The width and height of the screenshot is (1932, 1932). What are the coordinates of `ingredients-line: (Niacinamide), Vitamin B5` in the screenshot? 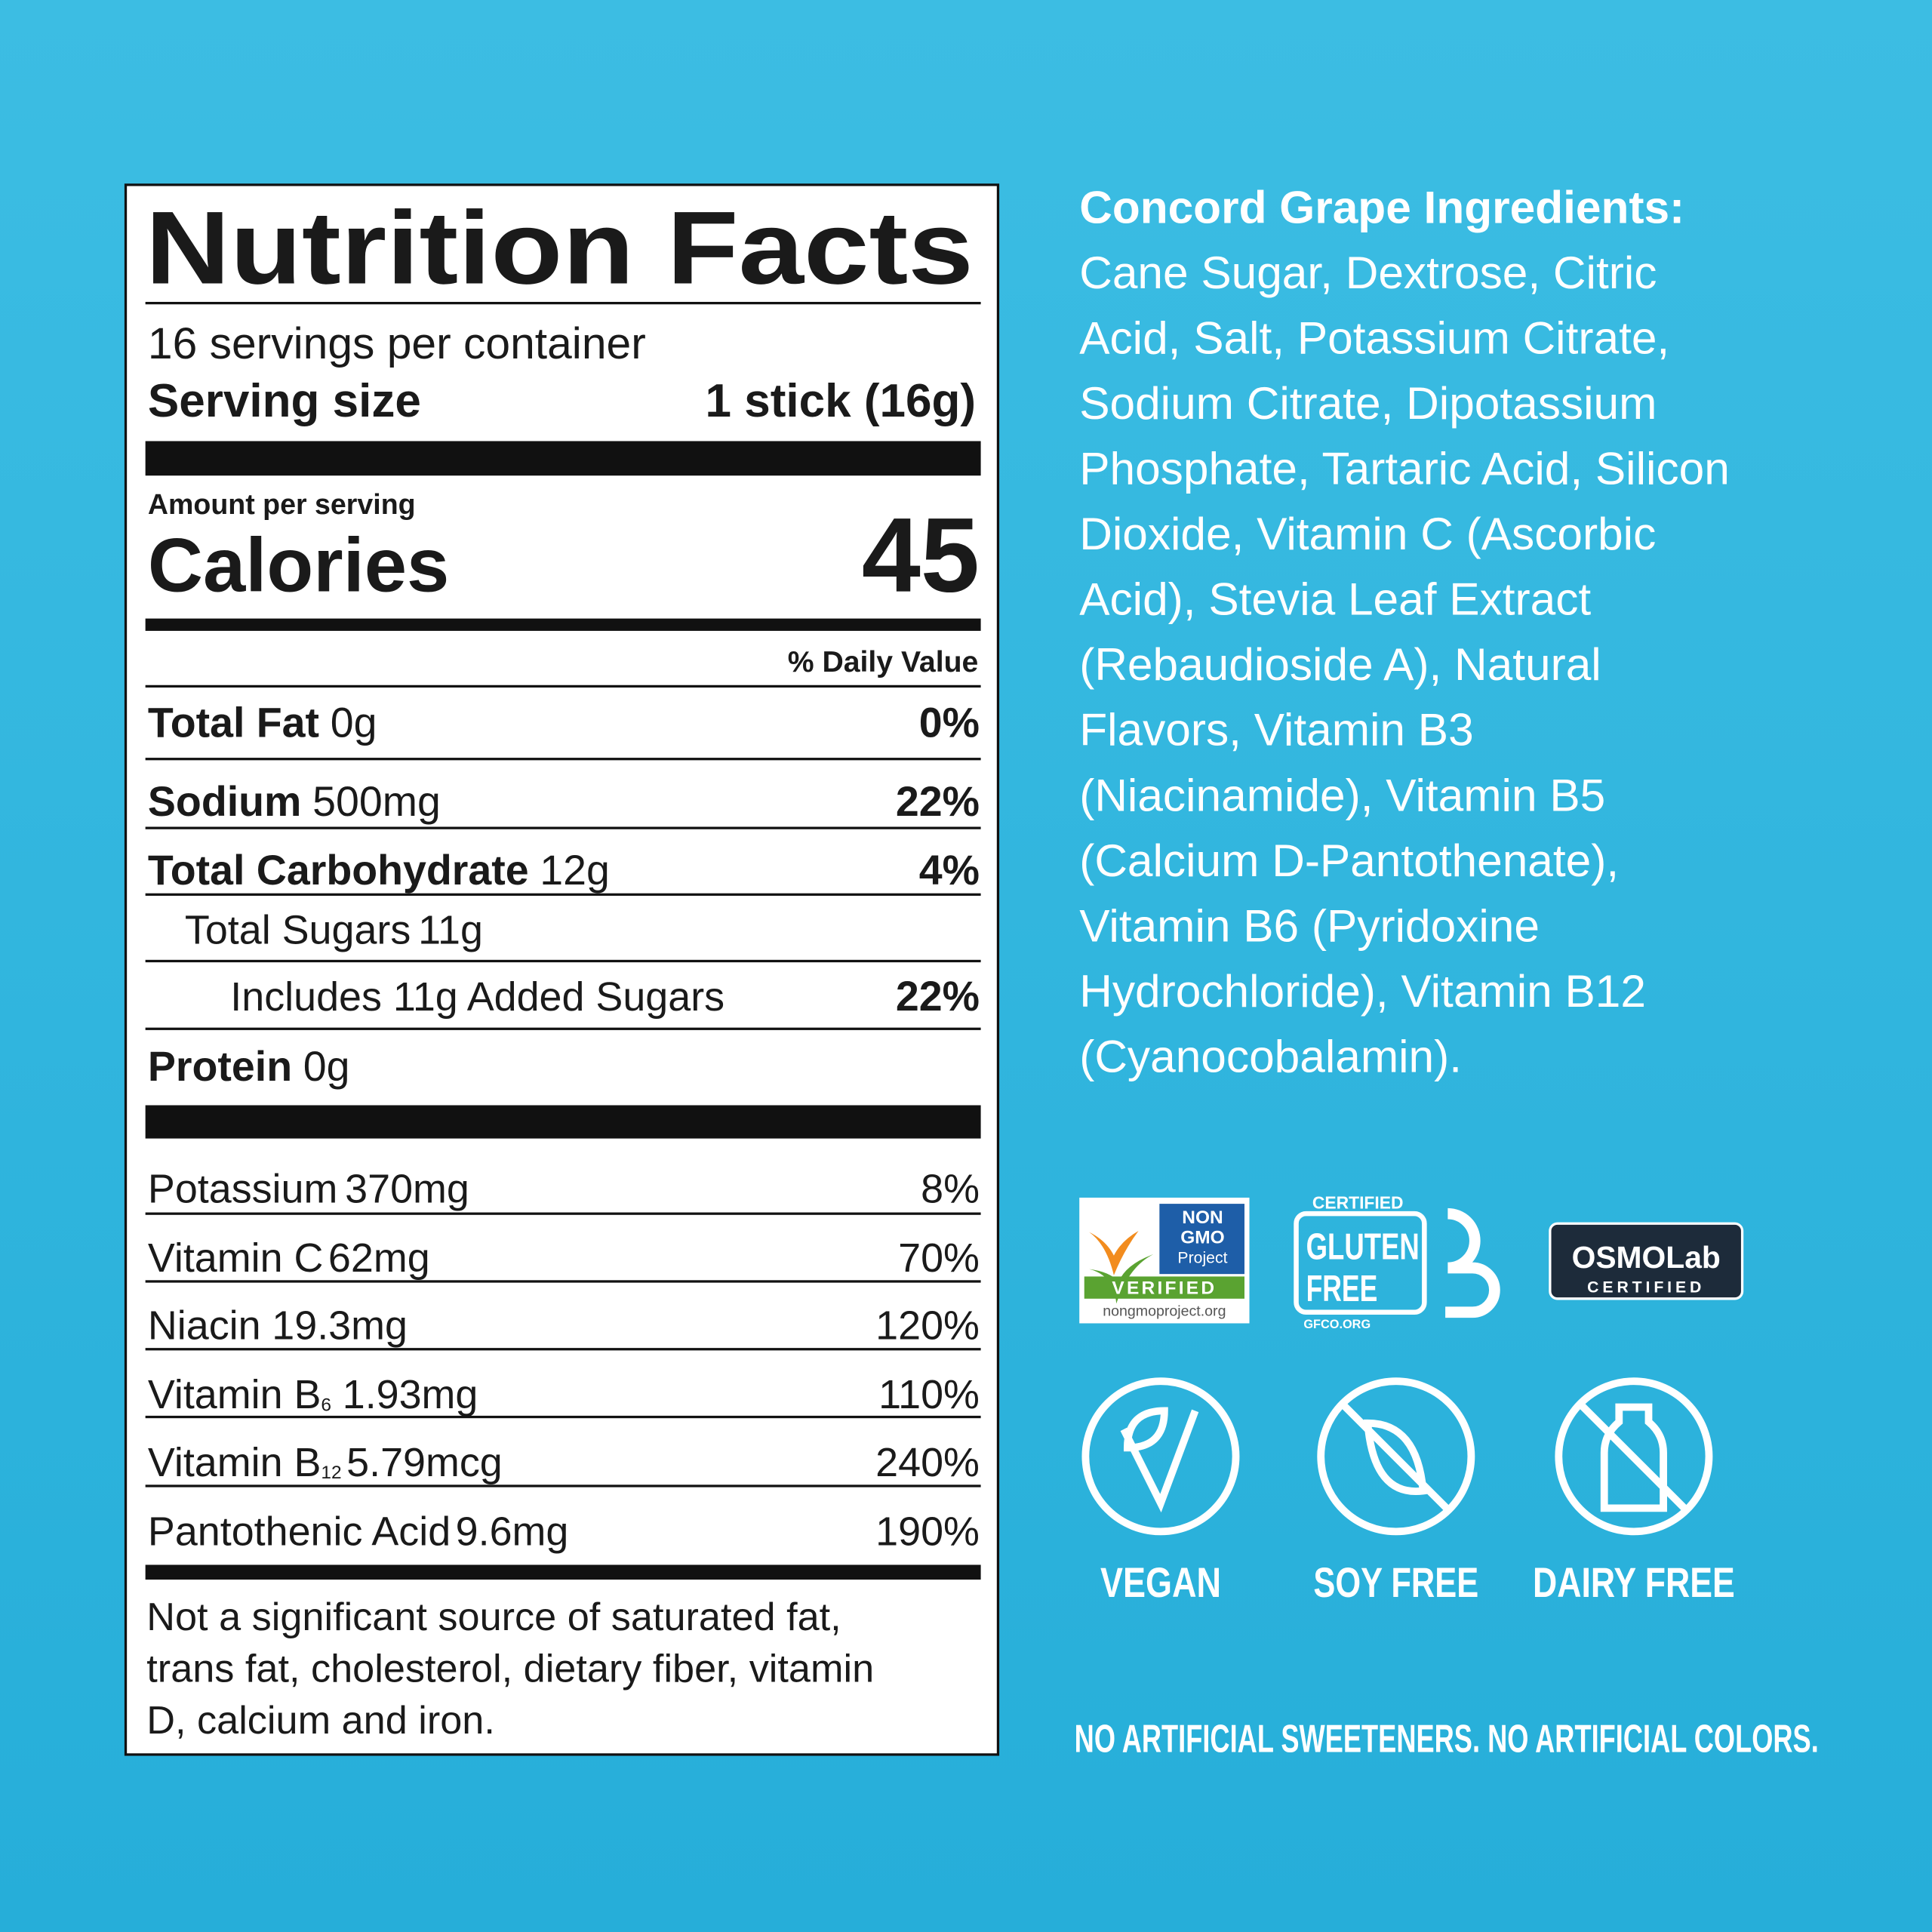 It's located at (1342, 794).